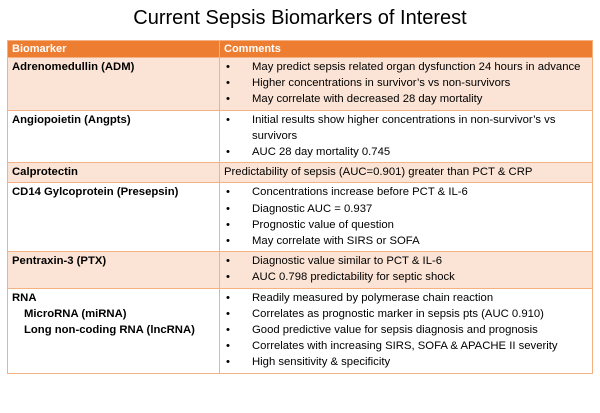  What do you see at coordinates (406, 209) in the screenshot?
I see `comment-item: Diagnostic AUC = 0.937` at bounding box center [406, 209].